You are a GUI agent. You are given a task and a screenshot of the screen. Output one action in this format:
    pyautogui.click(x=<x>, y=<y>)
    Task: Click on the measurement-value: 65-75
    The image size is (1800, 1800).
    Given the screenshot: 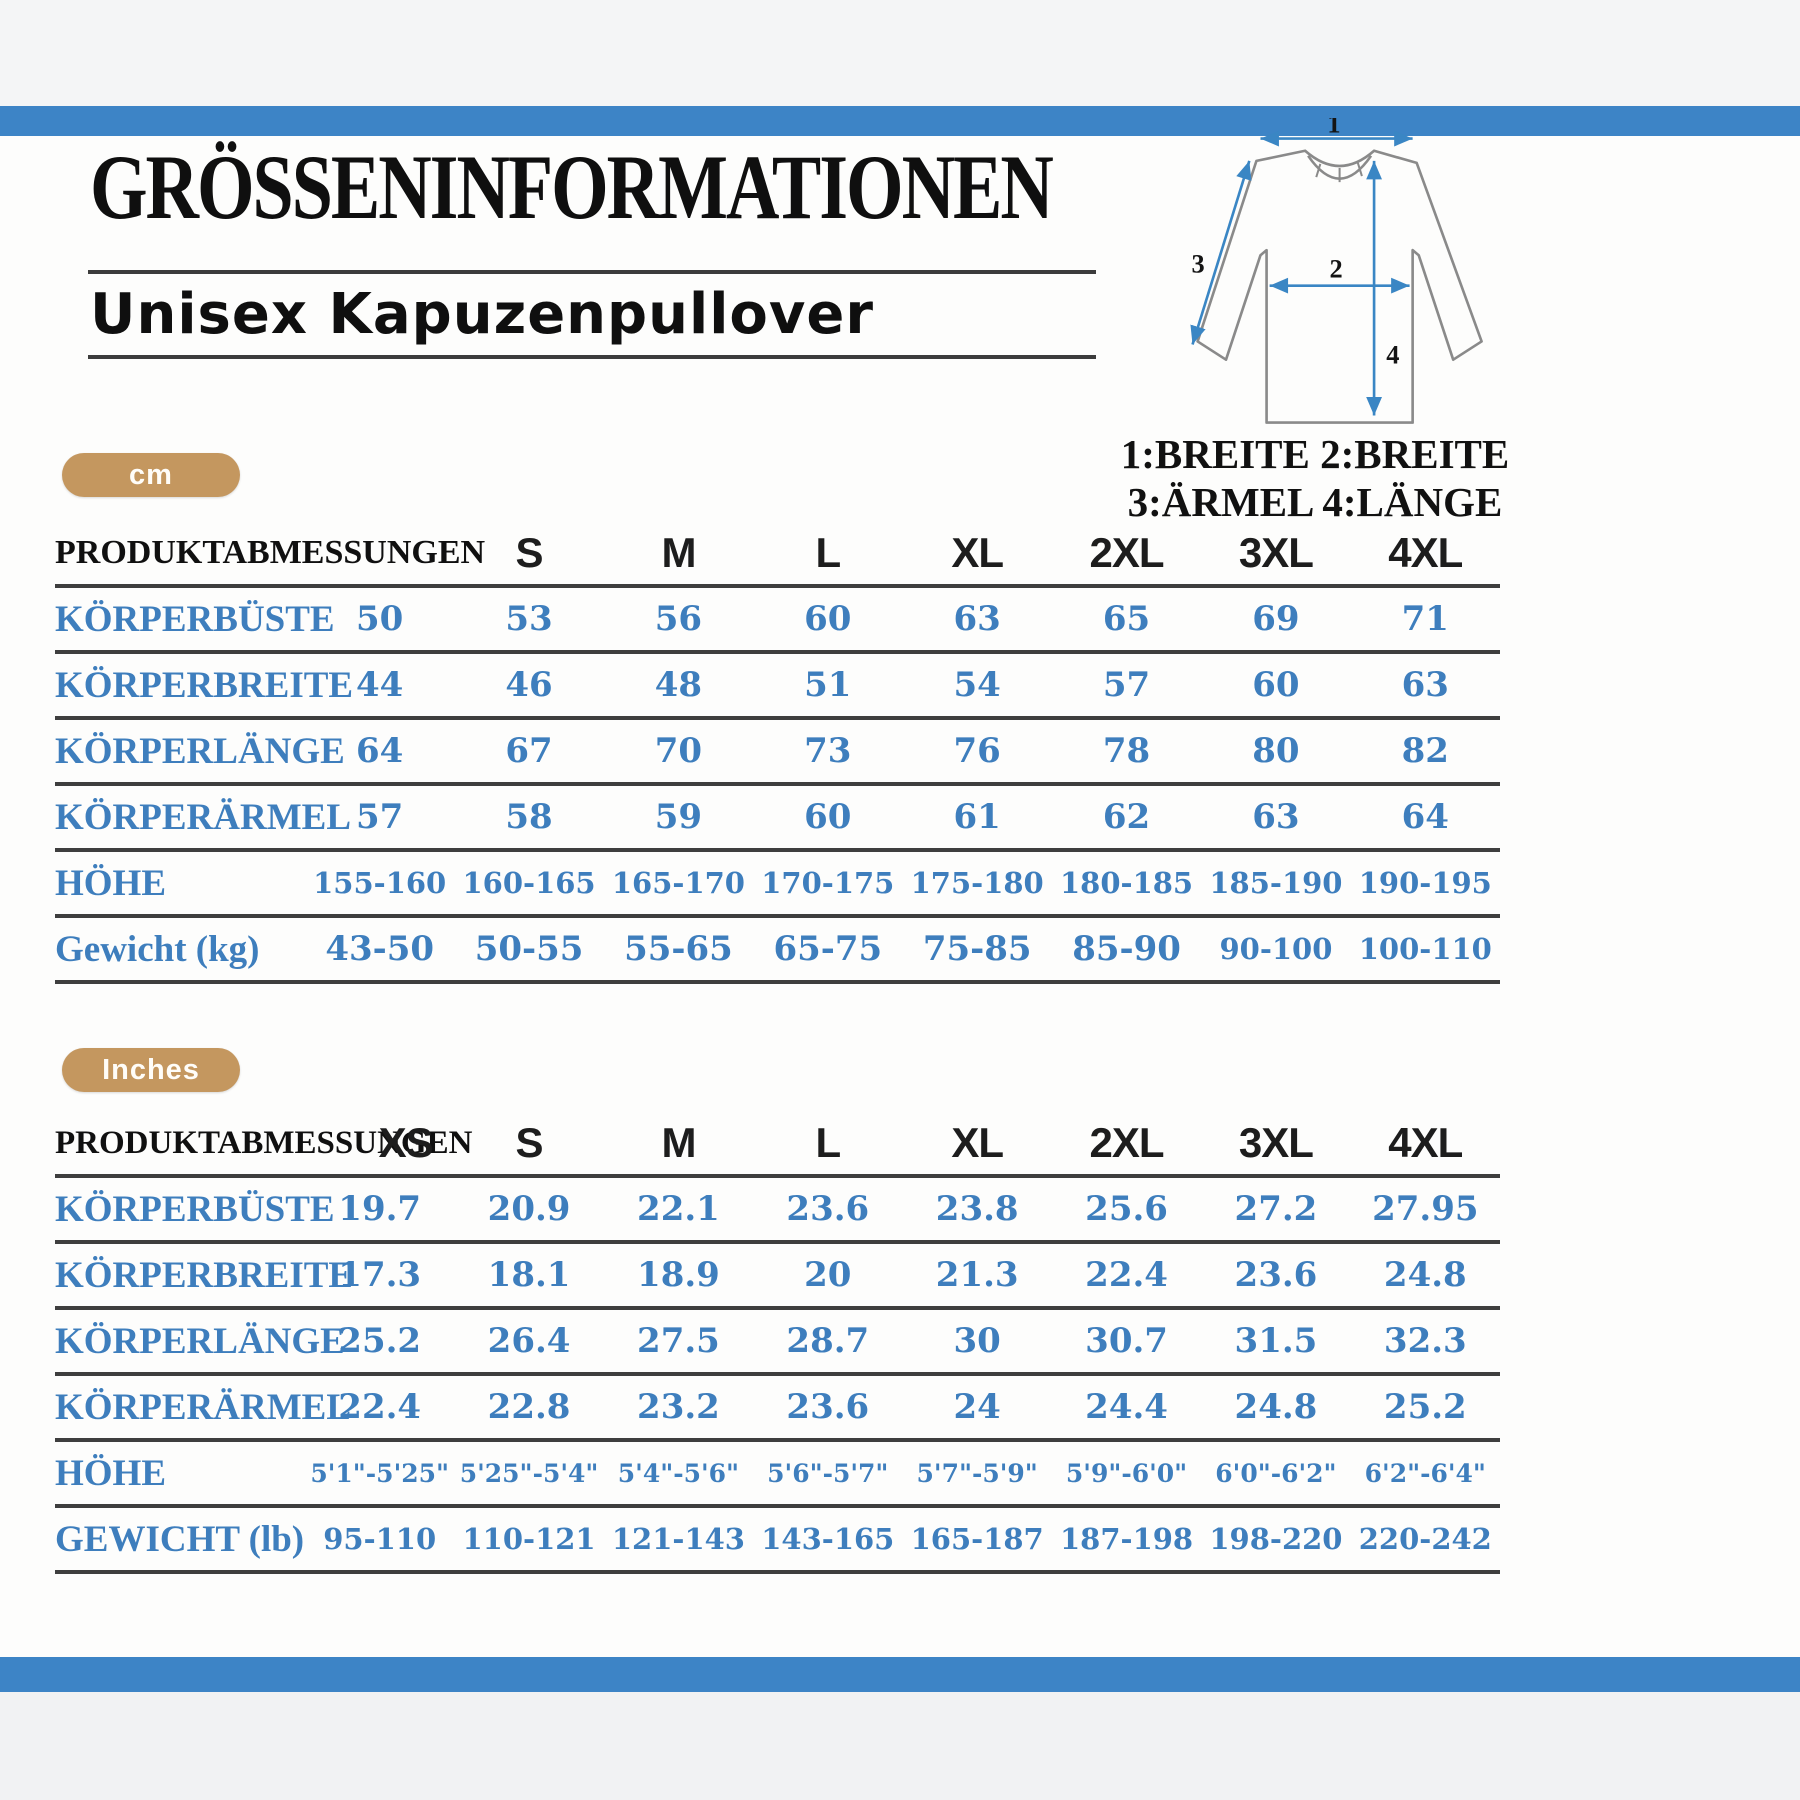 What is the action you would take?
    pyautogui.click(x=828, y=949)
    